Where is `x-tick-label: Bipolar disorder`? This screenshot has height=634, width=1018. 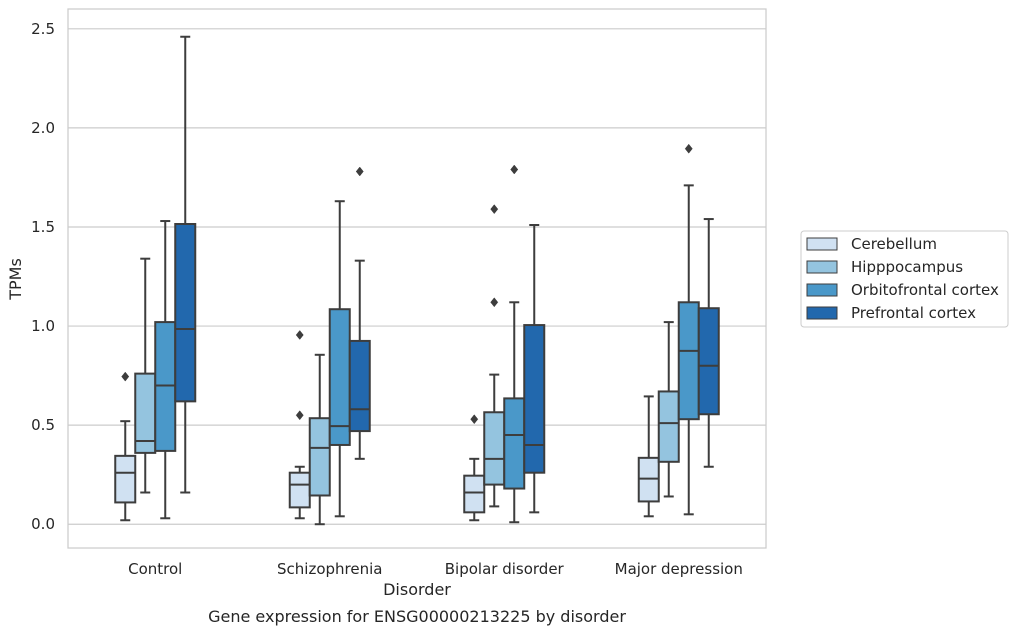
x-tick-label: Bipolar disorder is located at coordinates (505, 569).